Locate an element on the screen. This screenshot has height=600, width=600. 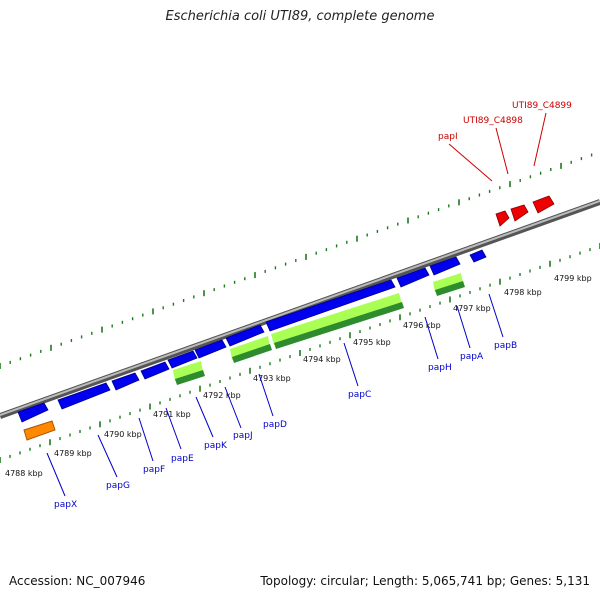
scale-label: 4790 kbp is located at coordinates (123, 434).